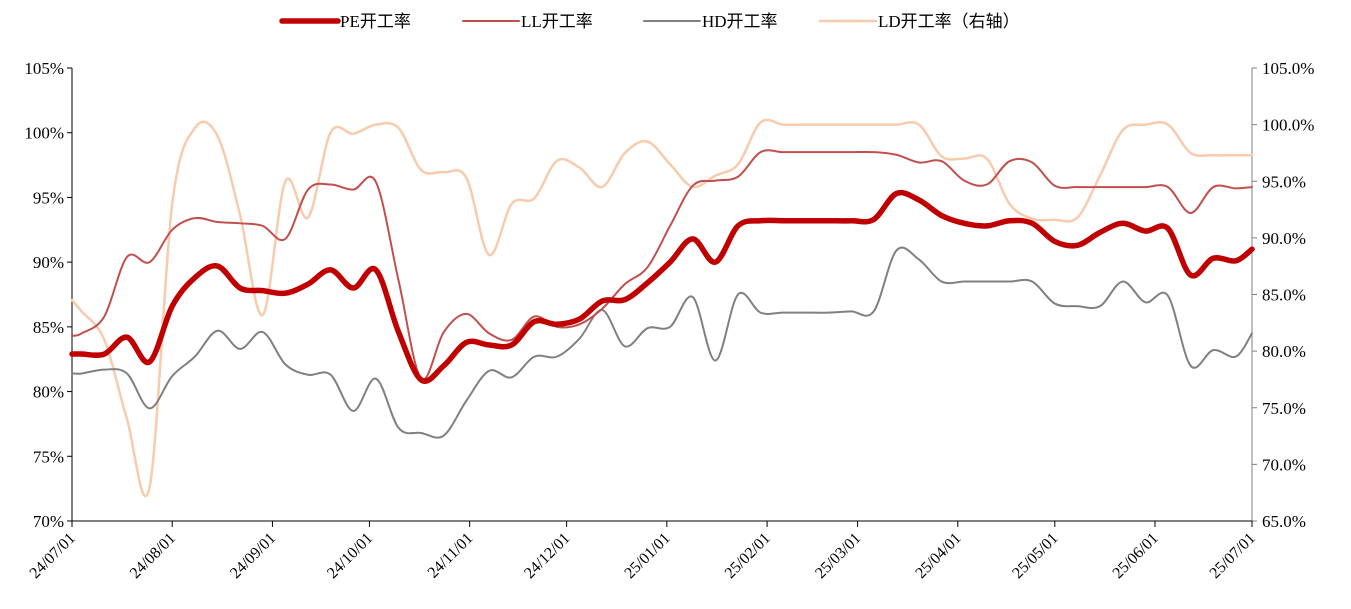 The width and height of the screenshot is (1351, 609). Describe the element at coordinates (1284, 408) in the screenshot. I see `right-y-tick-label: 75.0%` at that location.